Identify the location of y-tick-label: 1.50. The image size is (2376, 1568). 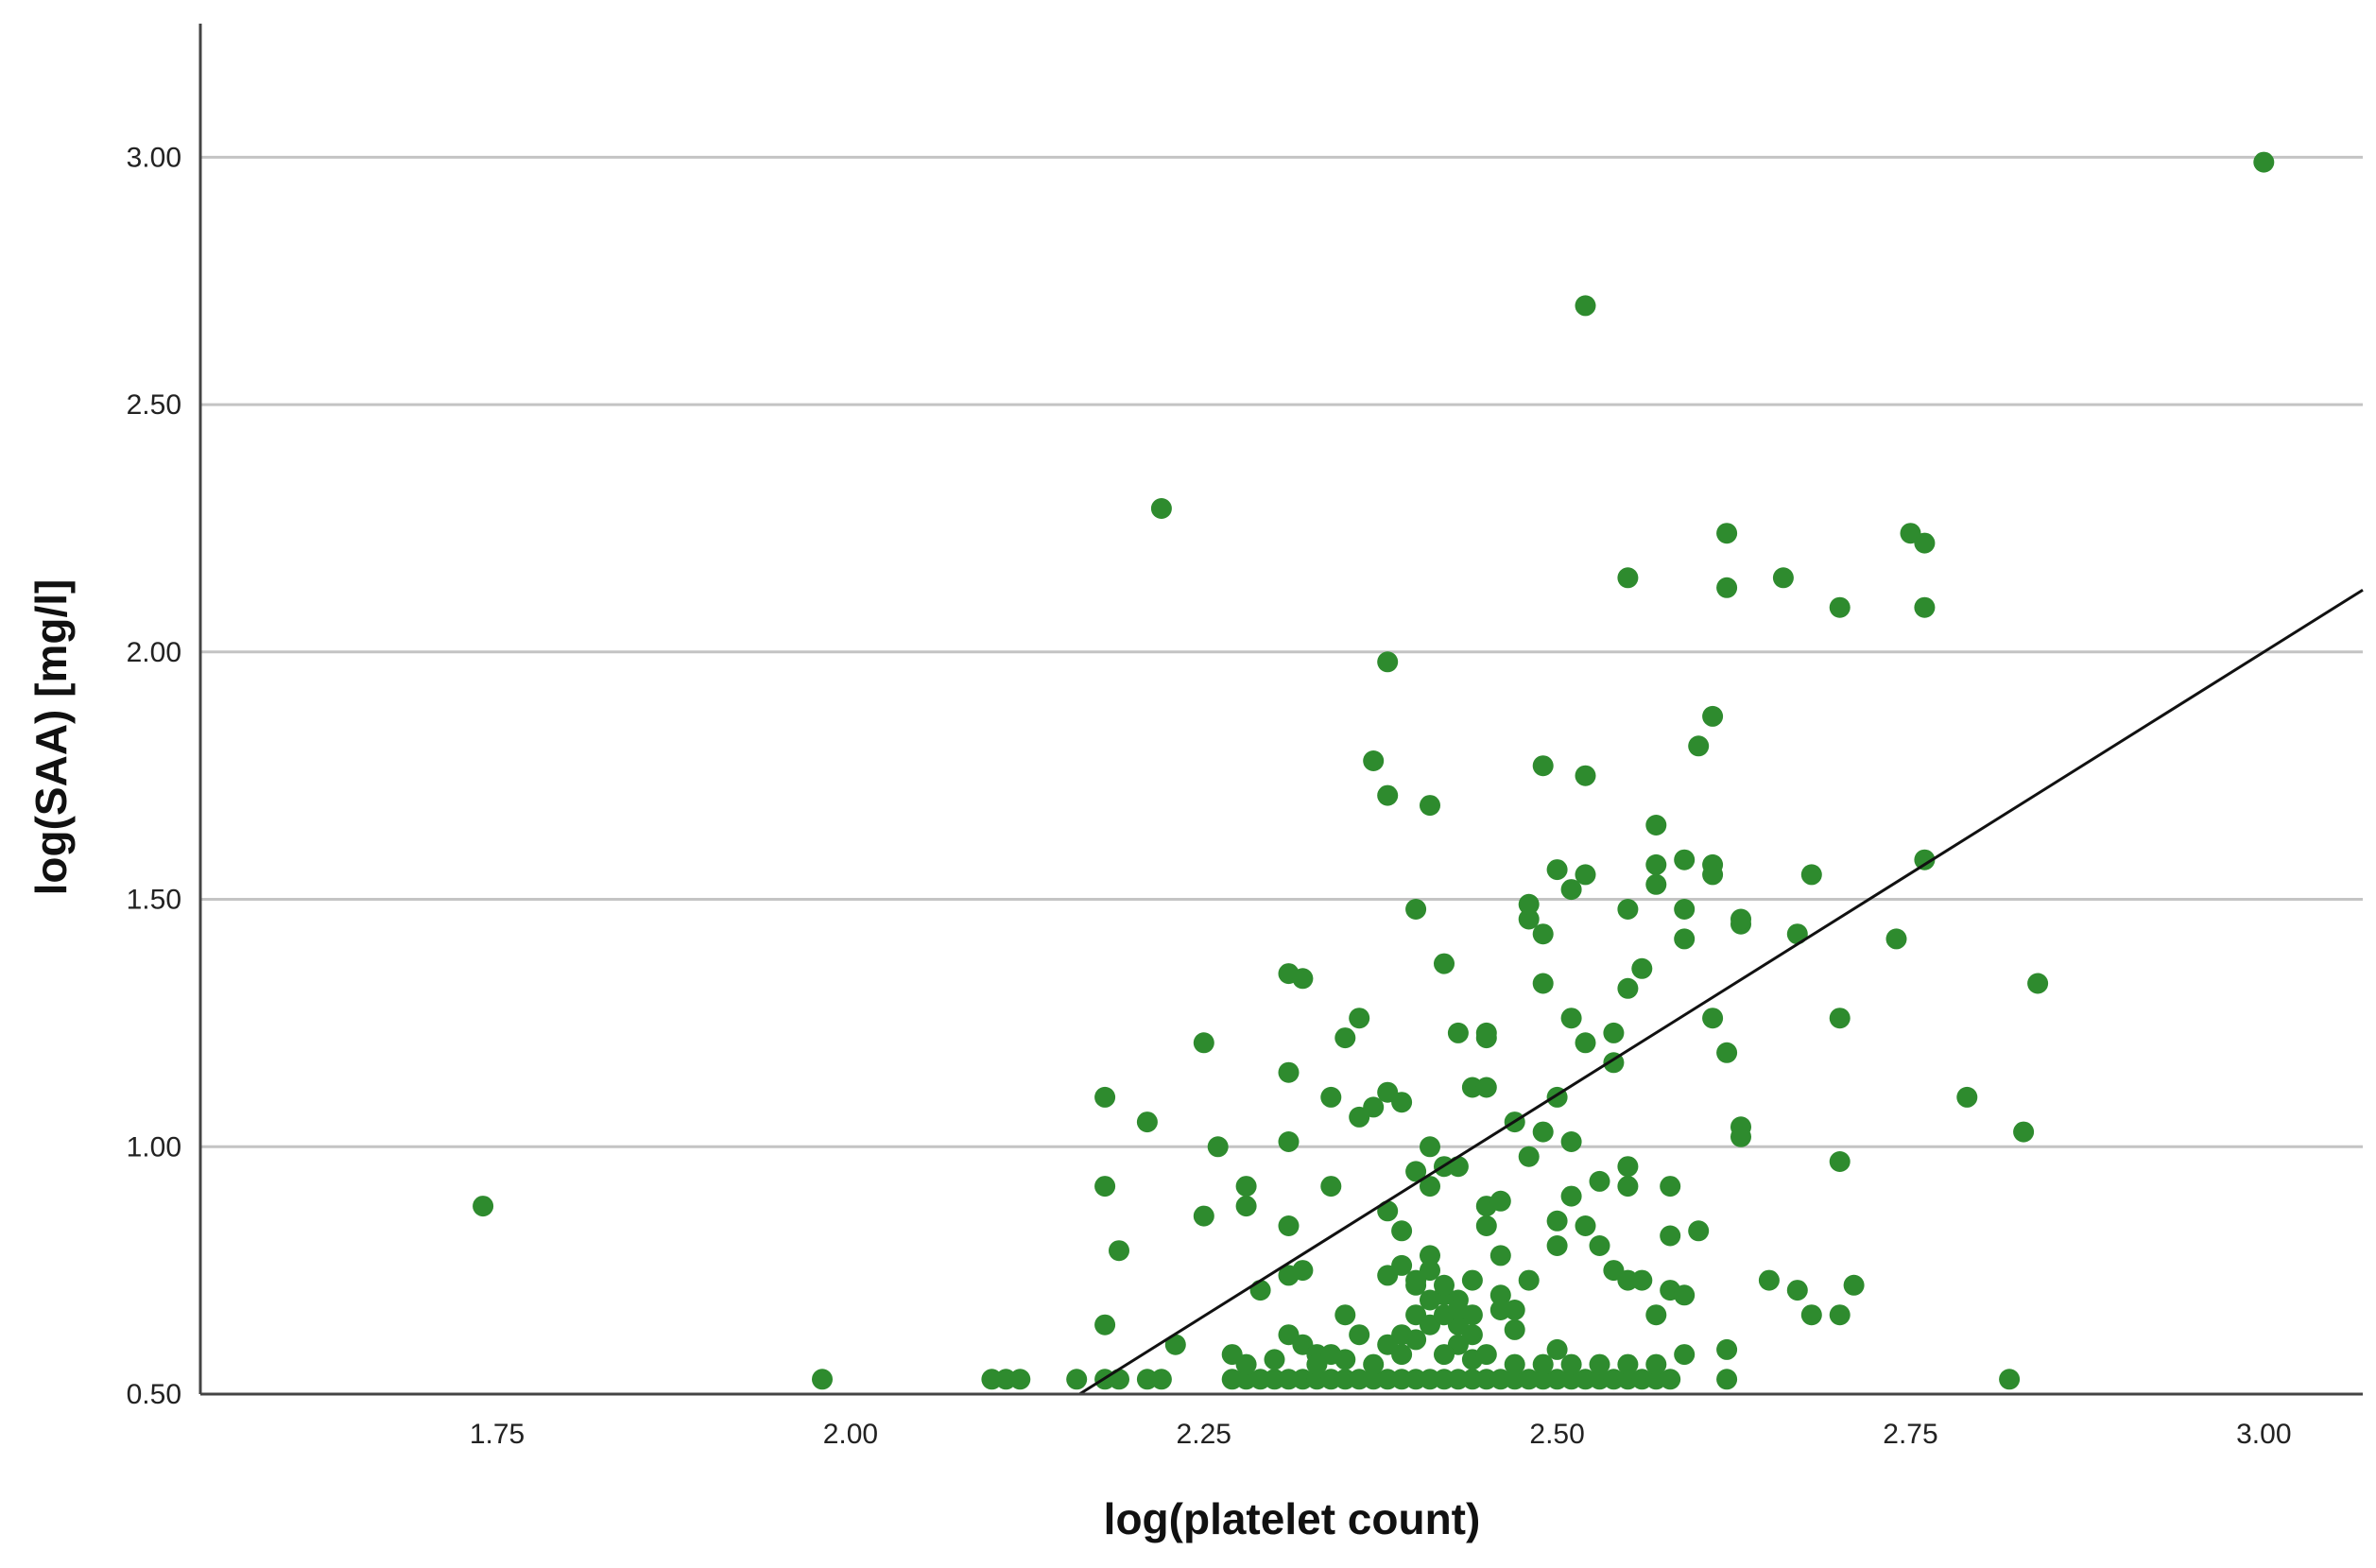
(154, 900).